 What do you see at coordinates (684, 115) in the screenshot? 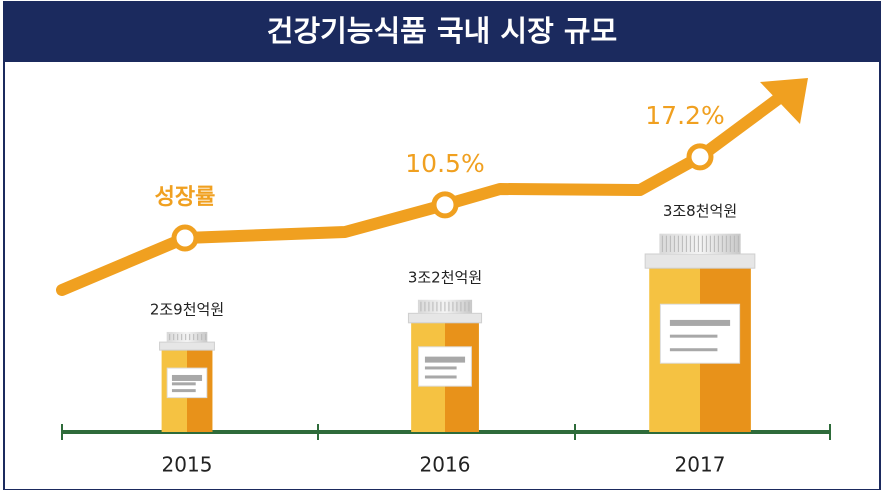
I see `growth-label: 17.2%` at bounding box center [684, 115].